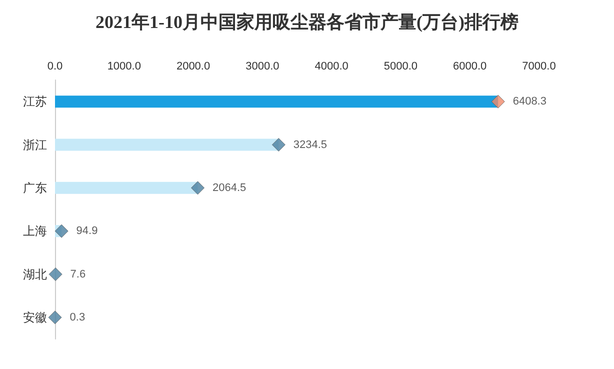  Describe the element at coordinates (470, 66) in the screenshot. I see `x-tick-label: 6000.0` at that location.